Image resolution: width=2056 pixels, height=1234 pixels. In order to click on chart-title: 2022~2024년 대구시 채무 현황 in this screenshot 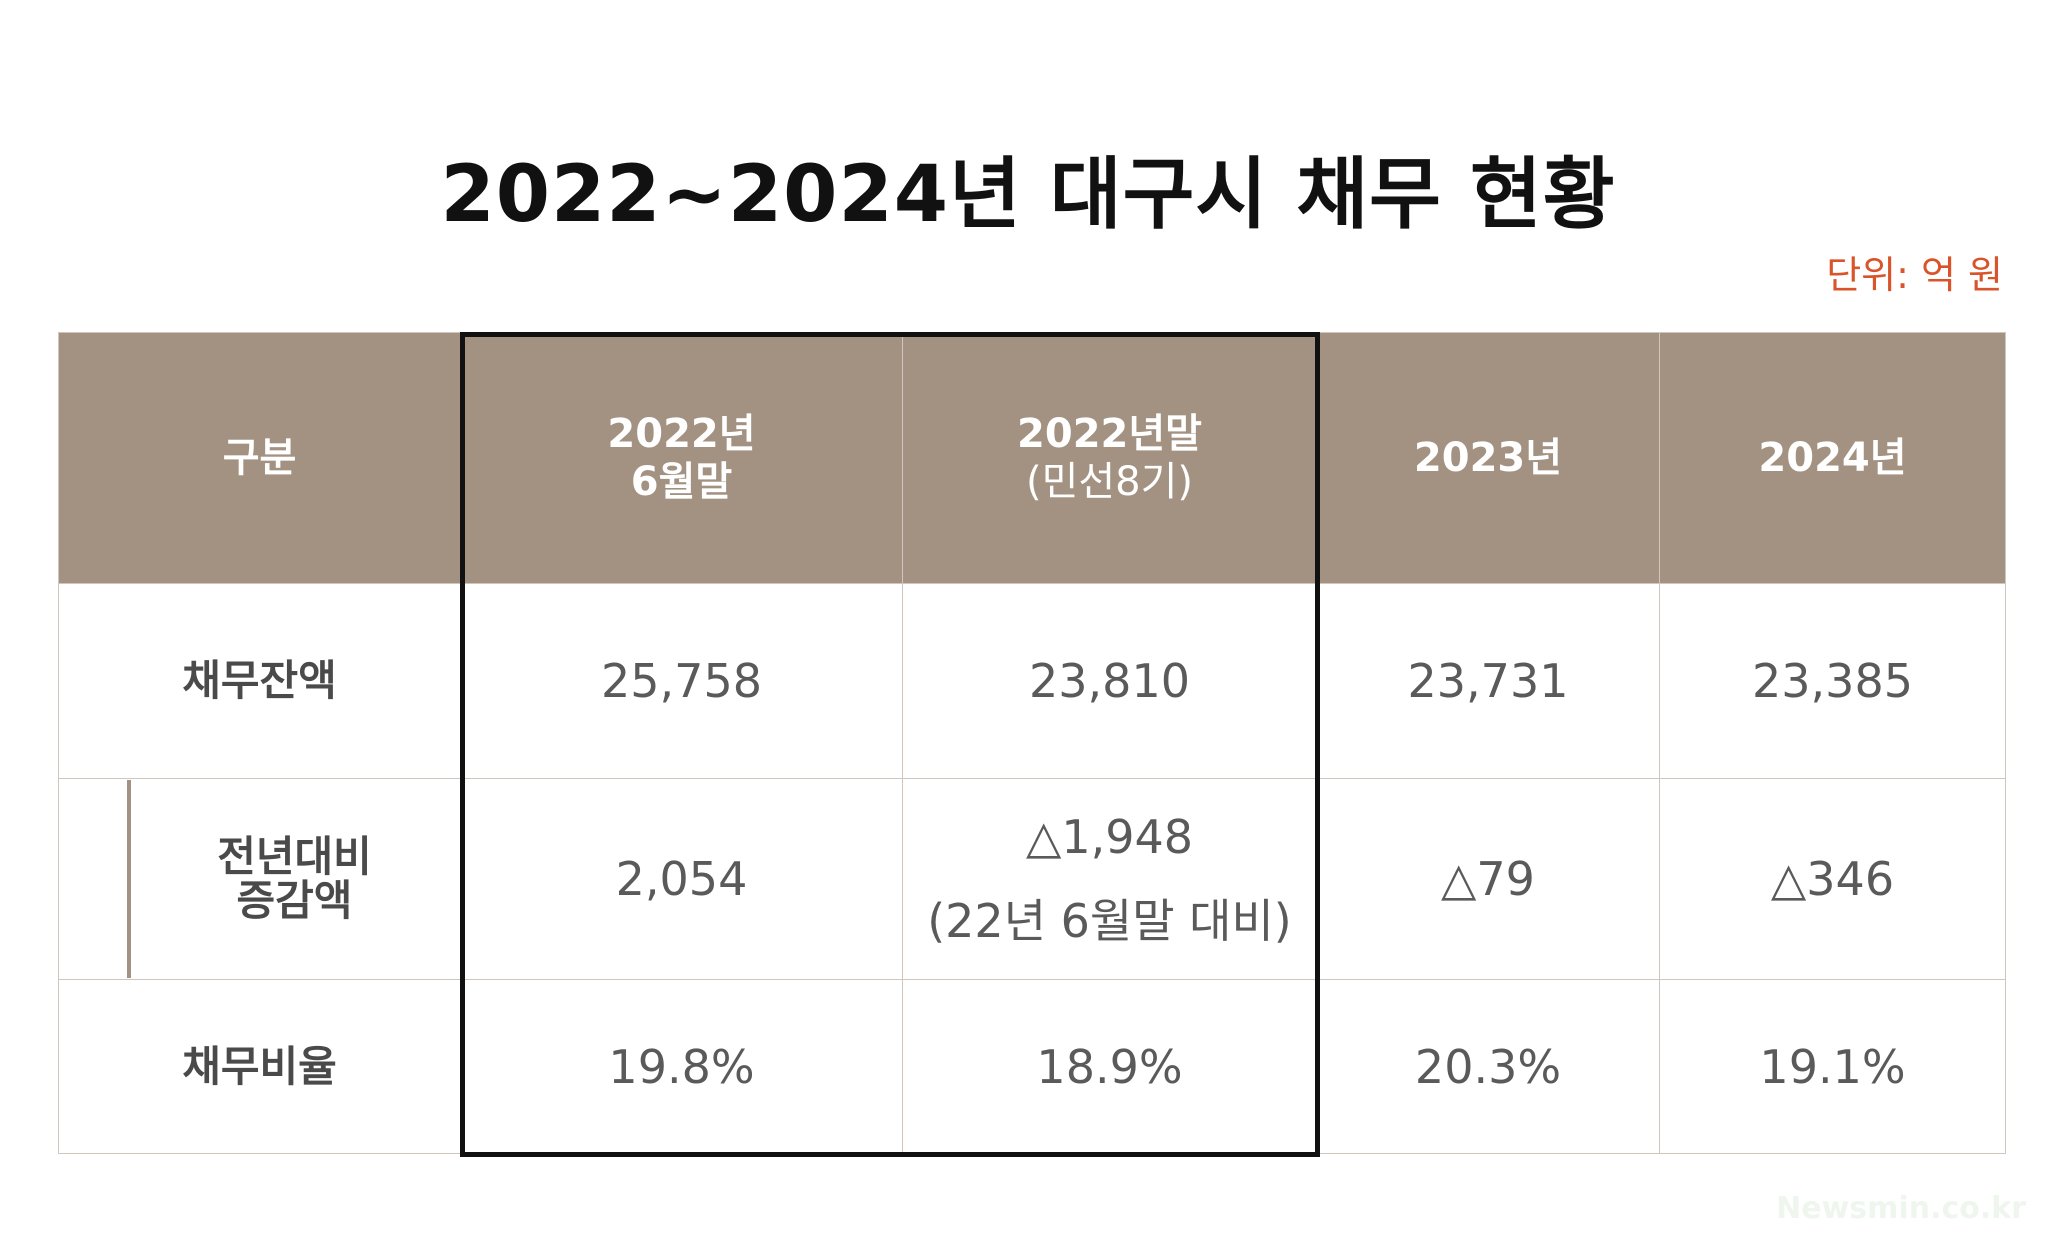, I will do `click(1028, 195)`.